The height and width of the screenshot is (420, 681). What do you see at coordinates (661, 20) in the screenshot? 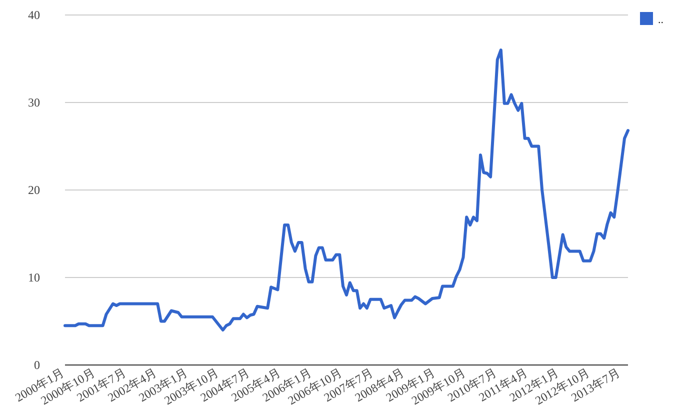
I see `legend-label: ..` at bounding box center [661, 20].